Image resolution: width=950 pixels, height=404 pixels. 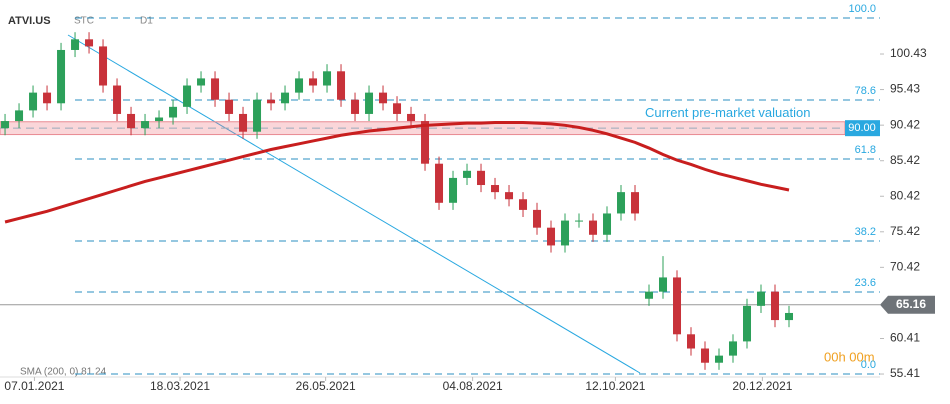 What do you see at coordinates (905, 267) in the screenshot?
I see `y-tick-label: 70.42` at bounding box center [905, 267].